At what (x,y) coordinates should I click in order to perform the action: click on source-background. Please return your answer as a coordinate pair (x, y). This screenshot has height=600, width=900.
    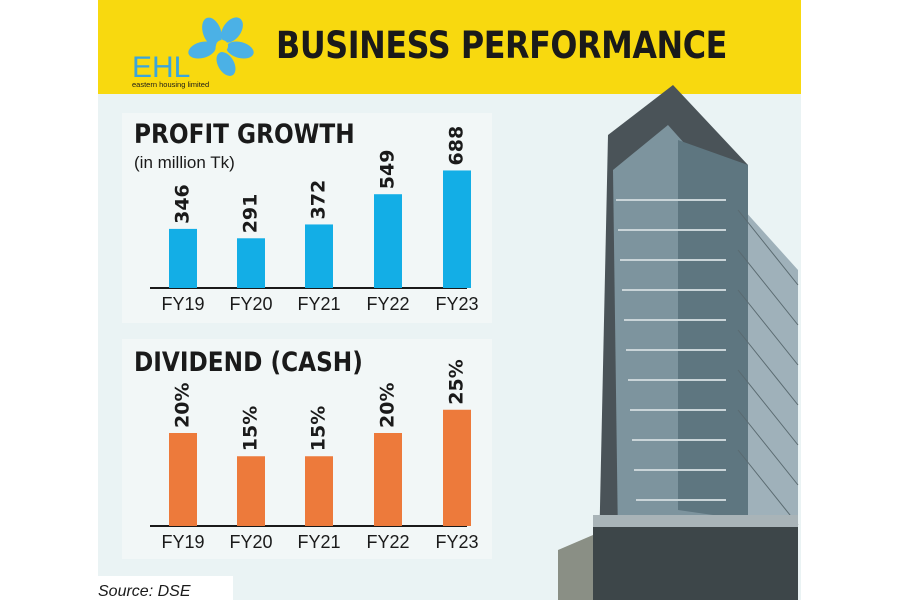
    Looking at the image, I should click on (165, 588).